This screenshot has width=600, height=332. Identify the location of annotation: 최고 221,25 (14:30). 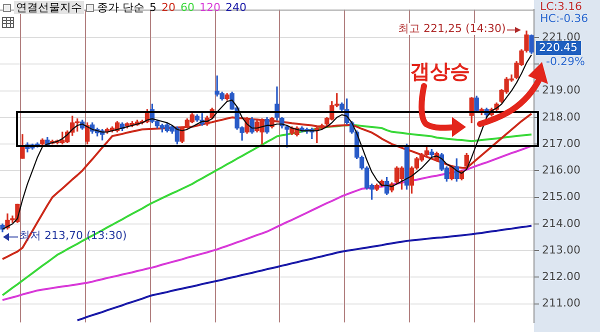
(452, 28).